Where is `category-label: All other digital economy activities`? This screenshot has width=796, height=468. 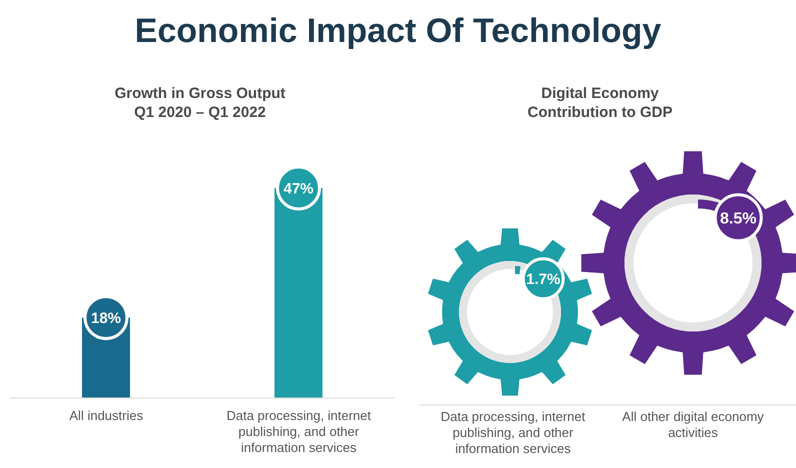
category-label: All other digital economy activities is located at coordinates (693, 424).